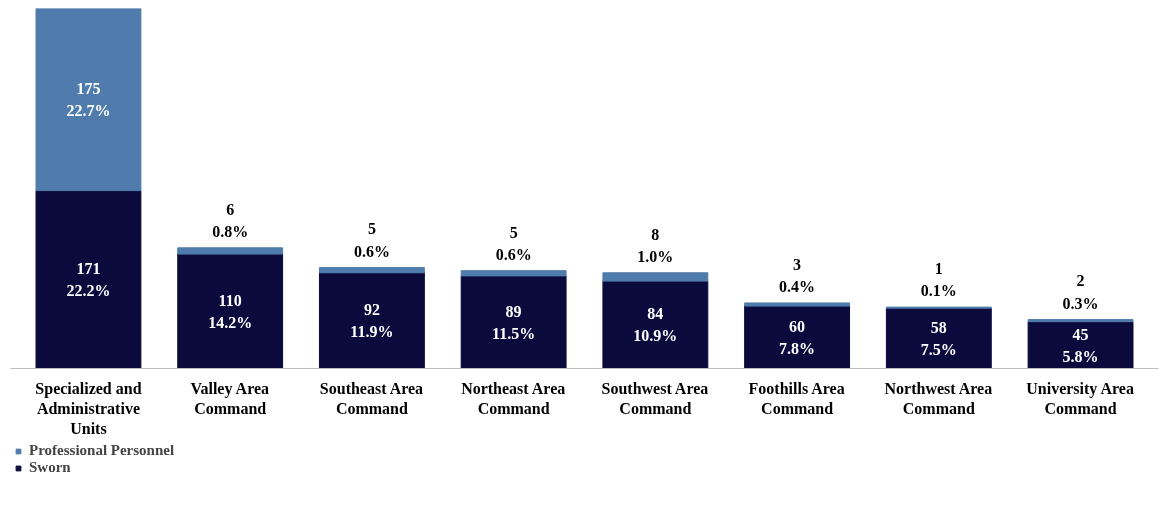  Describe the element at coordinates (1080, 398) in the screenshot. I see `x-tick-label: University Area Command` at that location.